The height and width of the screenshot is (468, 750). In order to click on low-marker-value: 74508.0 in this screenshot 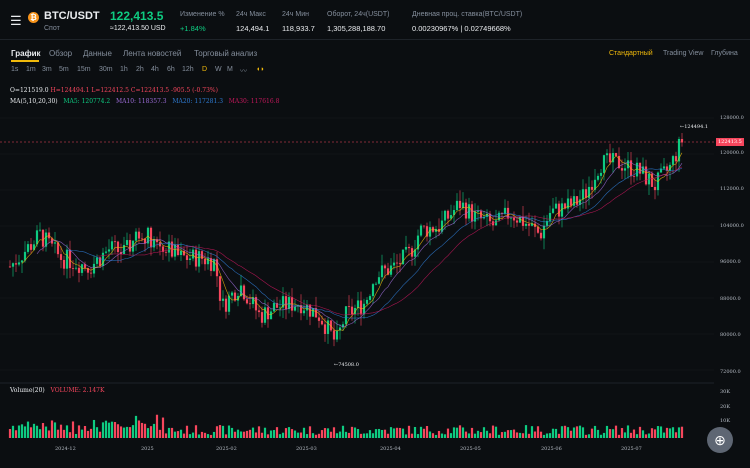, I will do `click(348, 365)`.